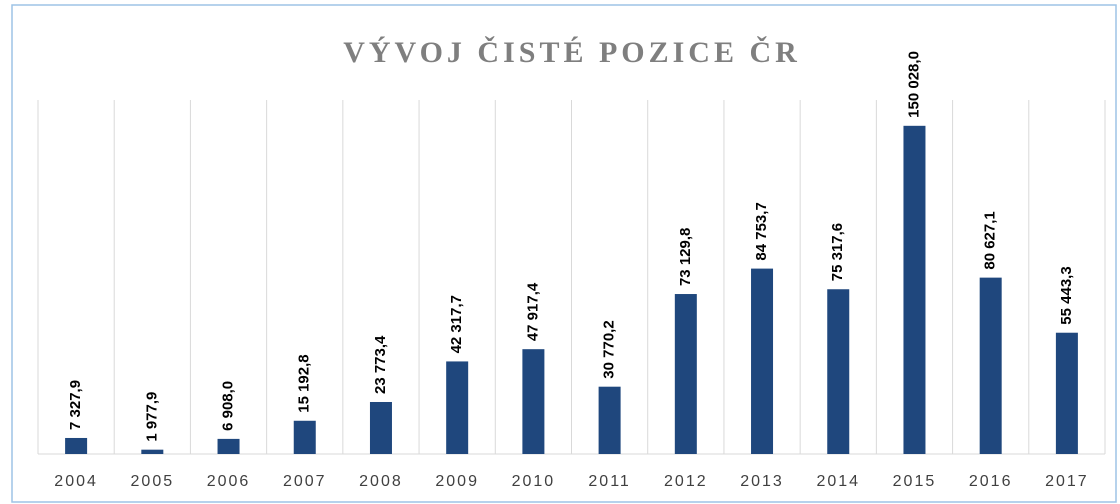  Describe the element at coordinates (686, 481) in the screenshot. I see `x-tick-label: 2012` at that location.